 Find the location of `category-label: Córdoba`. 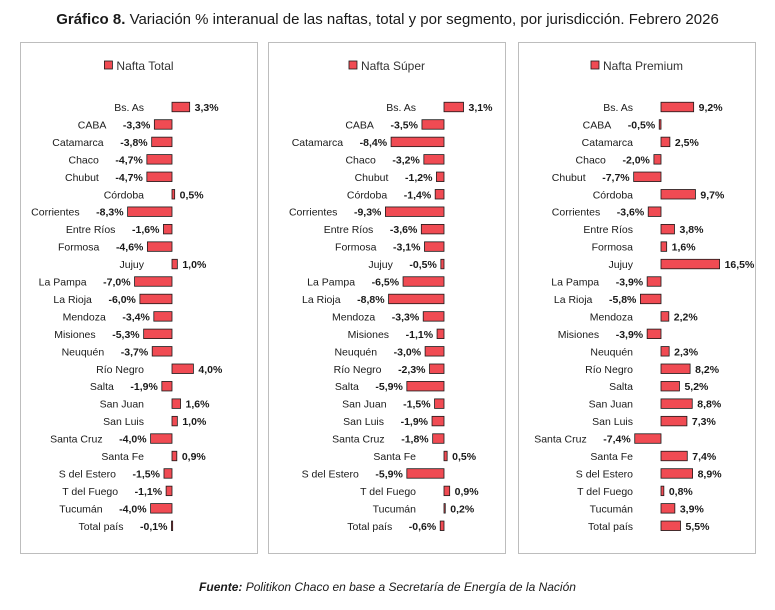

category-label: Córdoba is located at coordinates (367, 195).